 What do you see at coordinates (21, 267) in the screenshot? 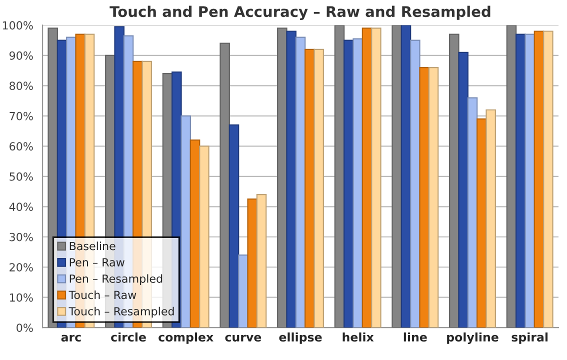
I see `y-tick-label: 20%` at bounding box center [21, 267].